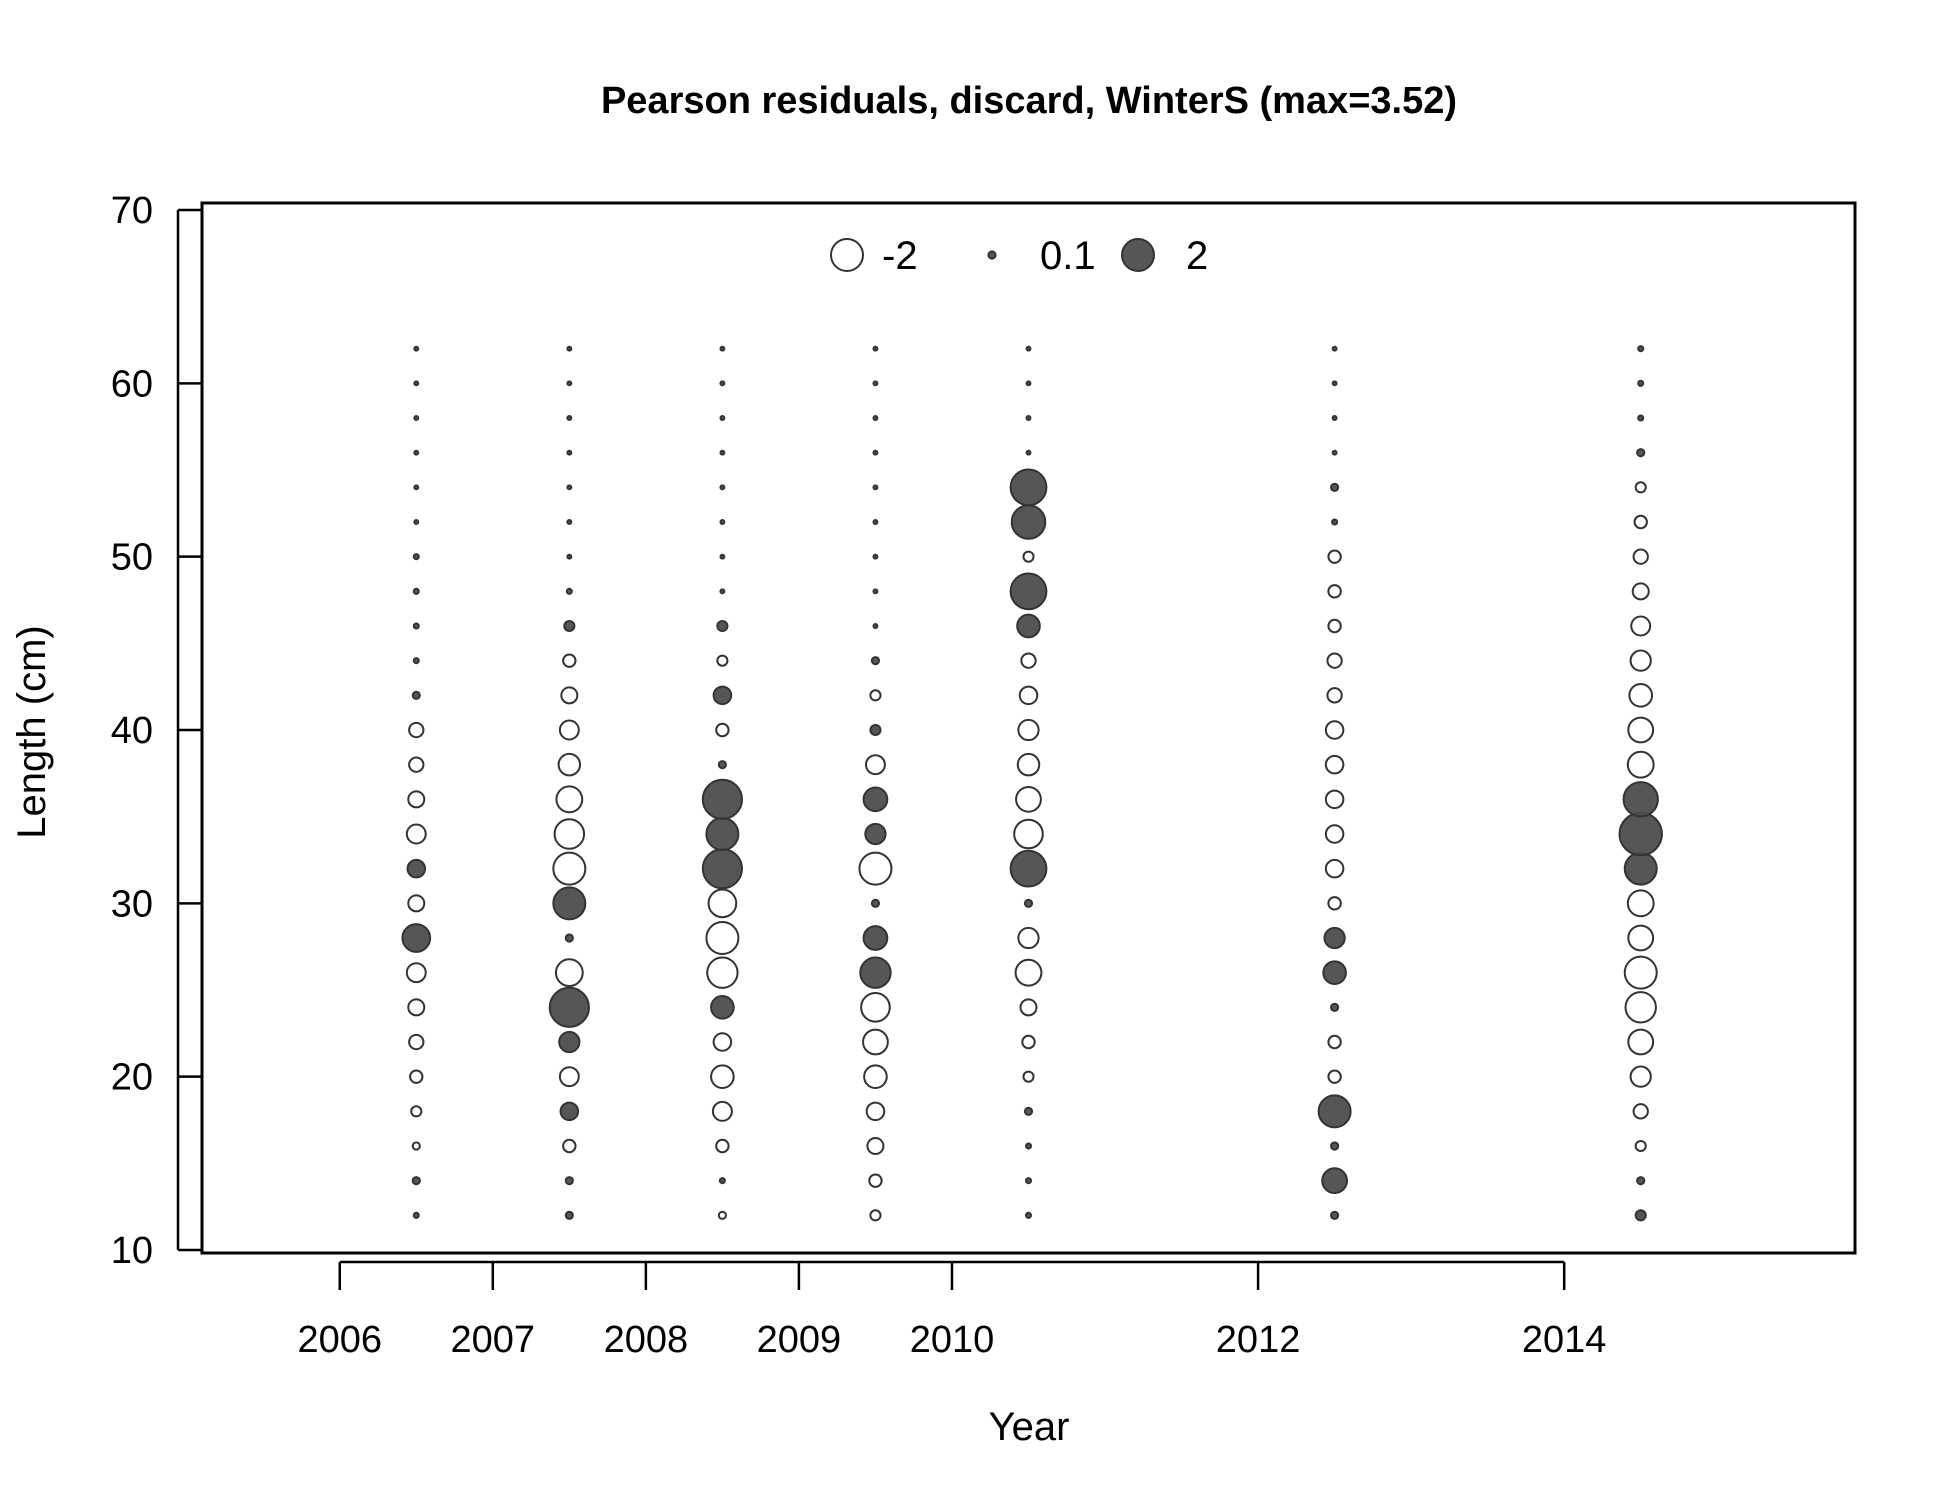 Image resolution: width=1950 pixels, height=1500 pixels. Describe the element at coordinates (1258, 1340) in the screenshot. I see `x-tick-label: 2012` at that location.